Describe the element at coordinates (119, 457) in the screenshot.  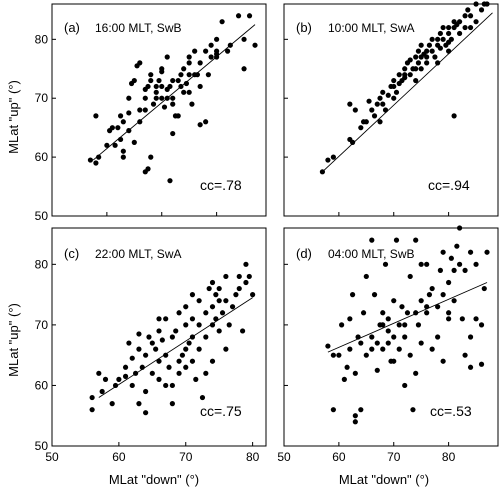
I see `x-tick-label: 60` at that location.